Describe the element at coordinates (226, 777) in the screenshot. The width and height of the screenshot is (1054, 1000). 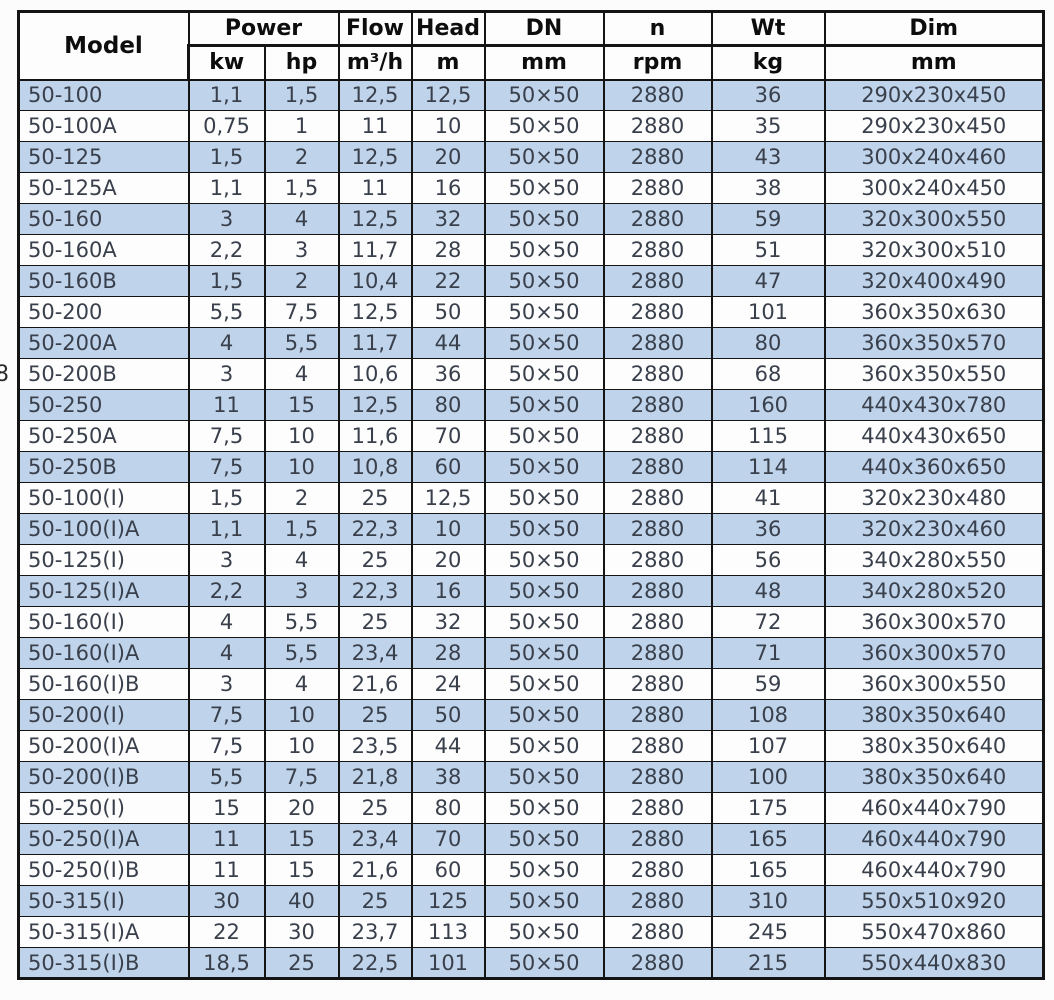
I see `cell-power-kw: 5,5` at that location.